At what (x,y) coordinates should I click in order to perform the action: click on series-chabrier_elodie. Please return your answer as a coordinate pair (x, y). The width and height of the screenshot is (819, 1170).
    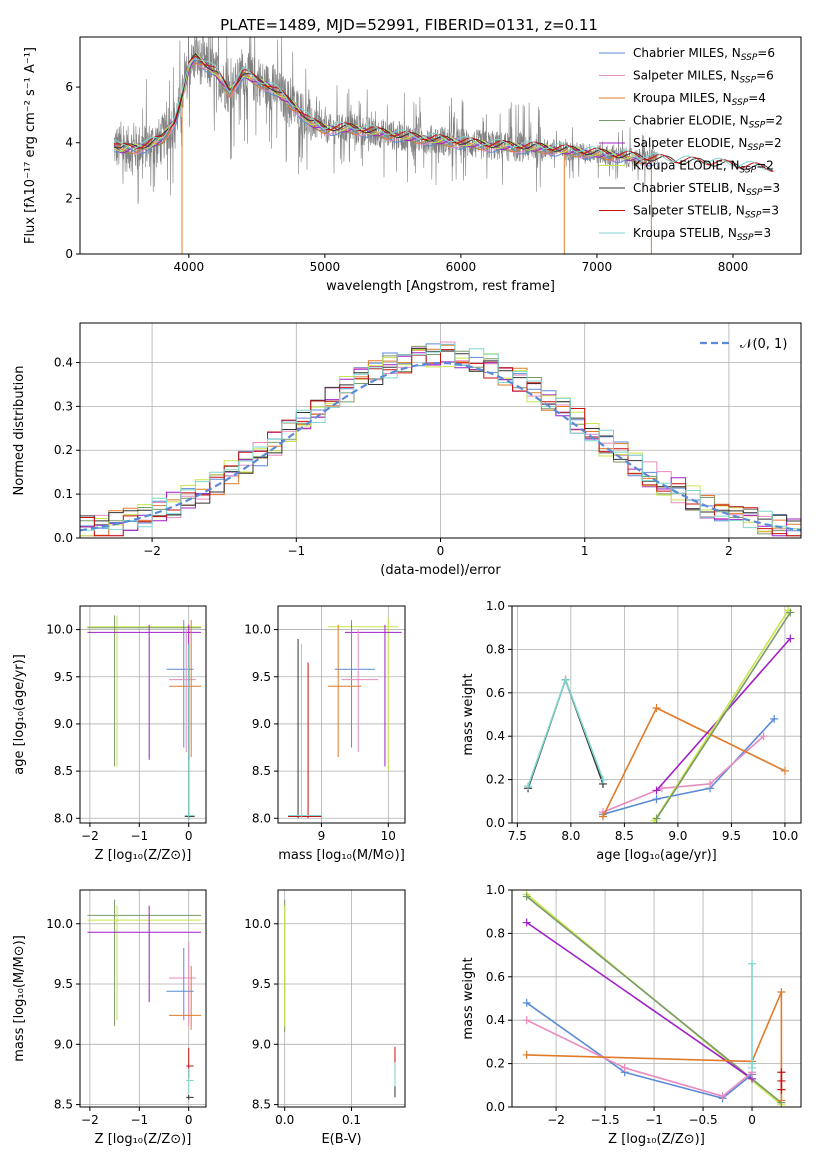
    Looking at the image, I should click on (654, 999).